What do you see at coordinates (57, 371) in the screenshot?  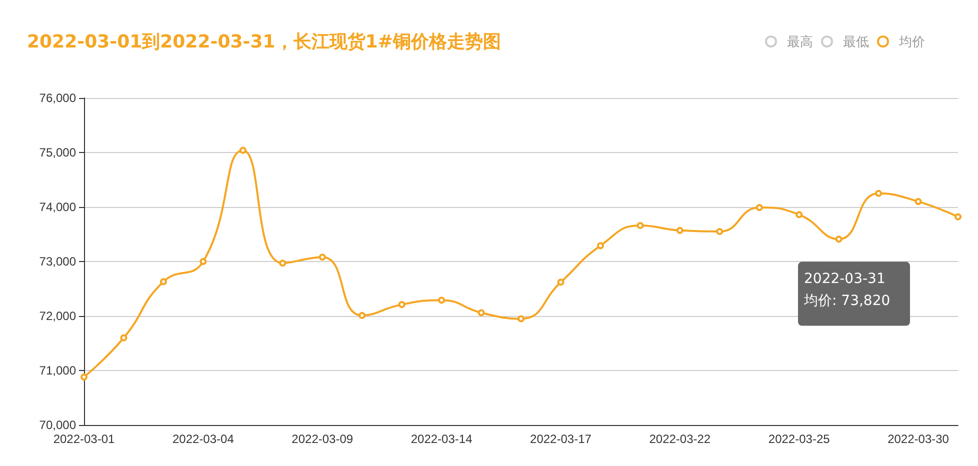 I see `y-tick-label: 71,000` at bounding box center [57, 371].